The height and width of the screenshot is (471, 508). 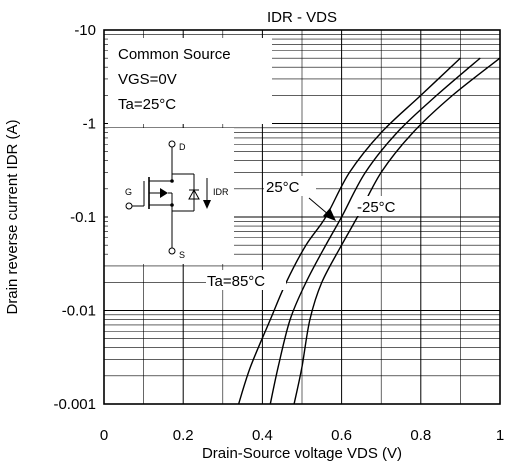 I want to click on y-axis-label: Drain reverse current IDR (A), so click(x=12, y=216).